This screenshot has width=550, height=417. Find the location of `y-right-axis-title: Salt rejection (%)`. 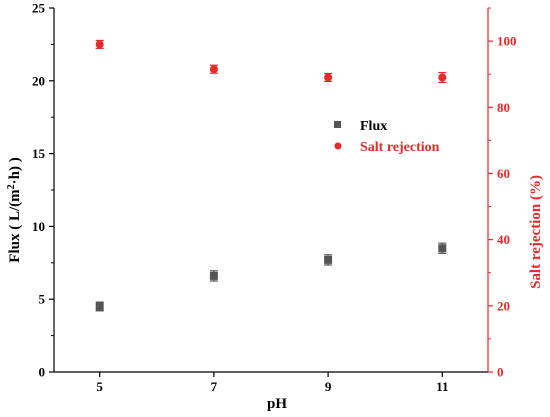

y-right-axis-title: Salt rejection (%) is located at coordinates (536, 232).